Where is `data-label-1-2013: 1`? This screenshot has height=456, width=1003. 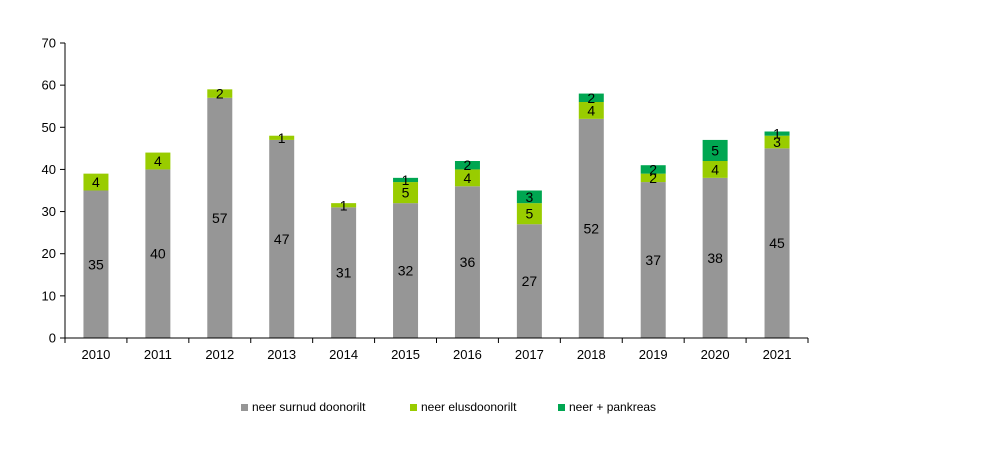 data-label-1-2013: 1 is located at coordinates (282, 138).